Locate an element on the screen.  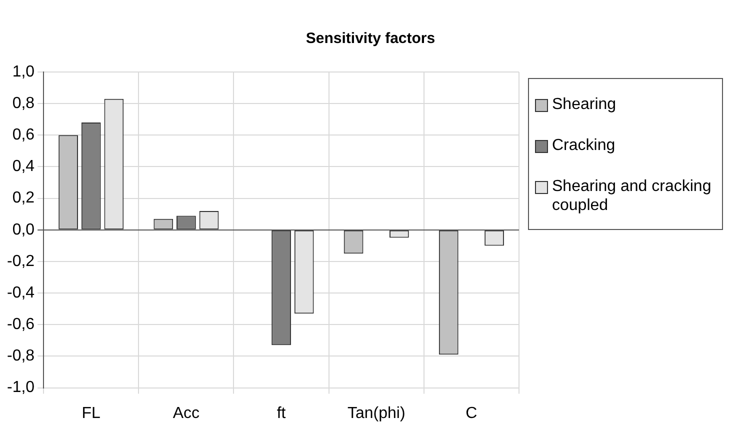
x-tick-label: Acc is located at coordinates (186, 413).